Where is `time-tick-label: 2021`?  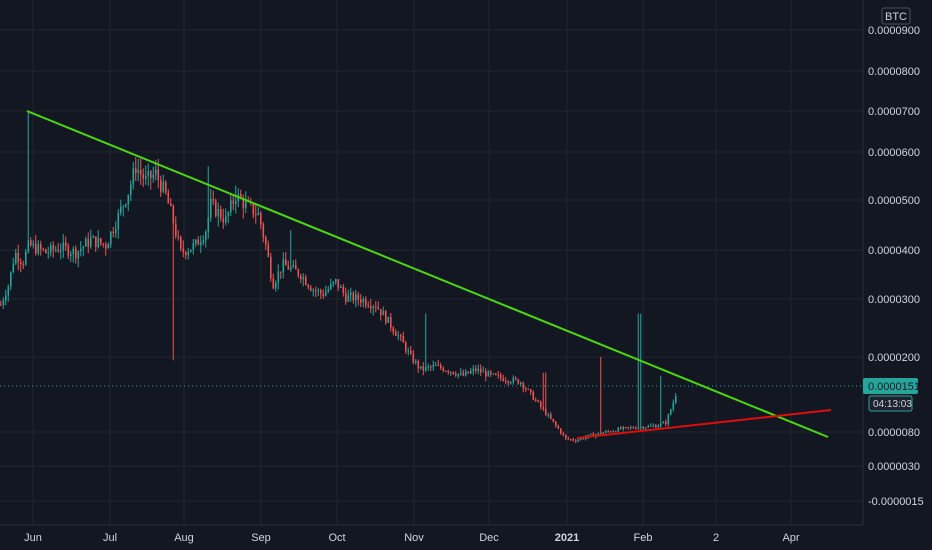 time-tick-label: 2021 is located at coordinates (567, 538).